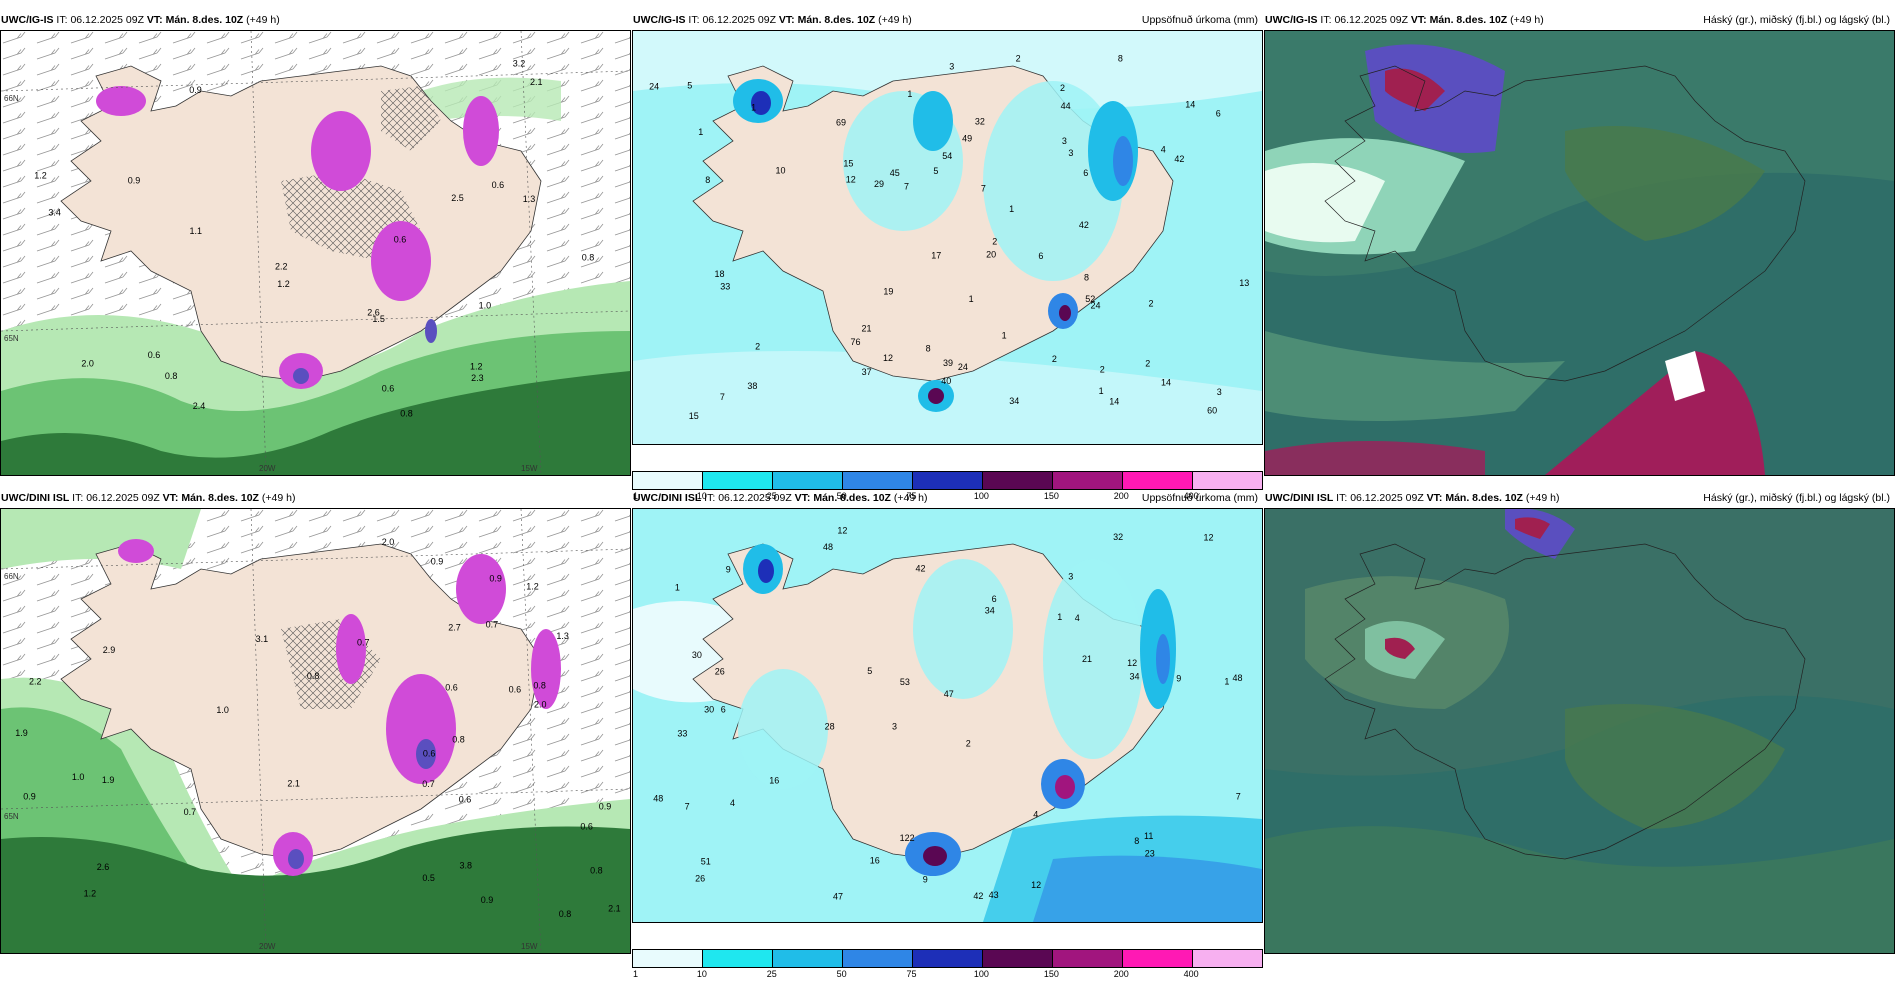 This screenshot has height=981, width=1900. I want to click on vt-label: VT:, so click(170, 498).